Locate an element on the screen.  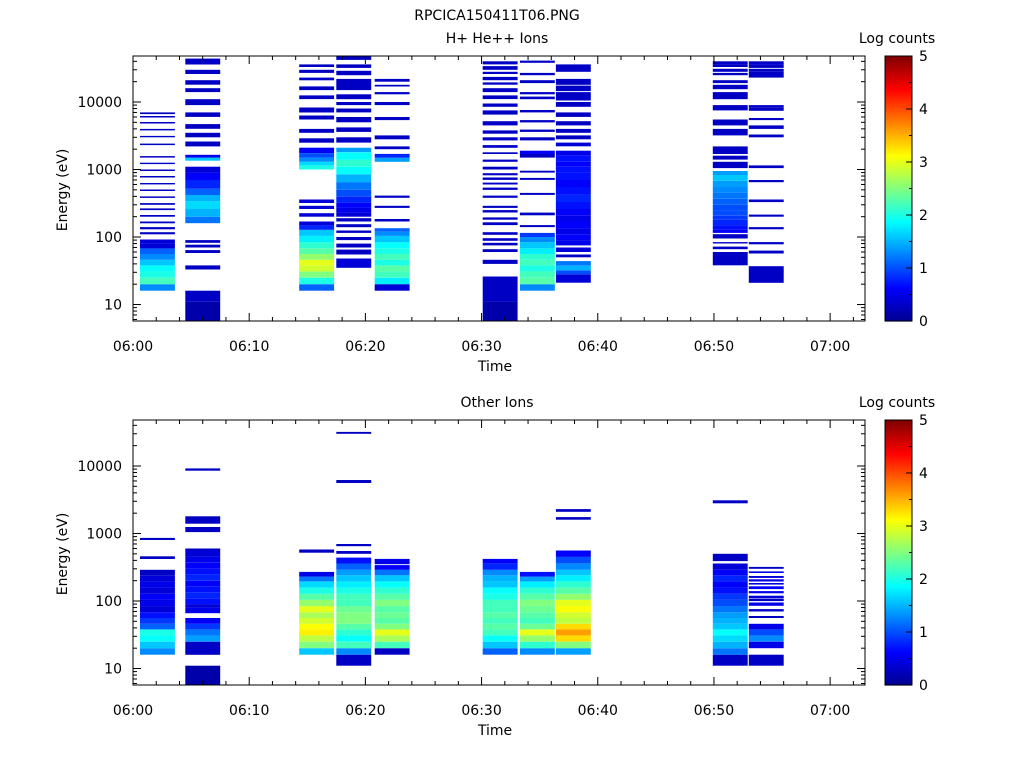
x-tick-label: 06:40 is located at coordinates (598, 711).